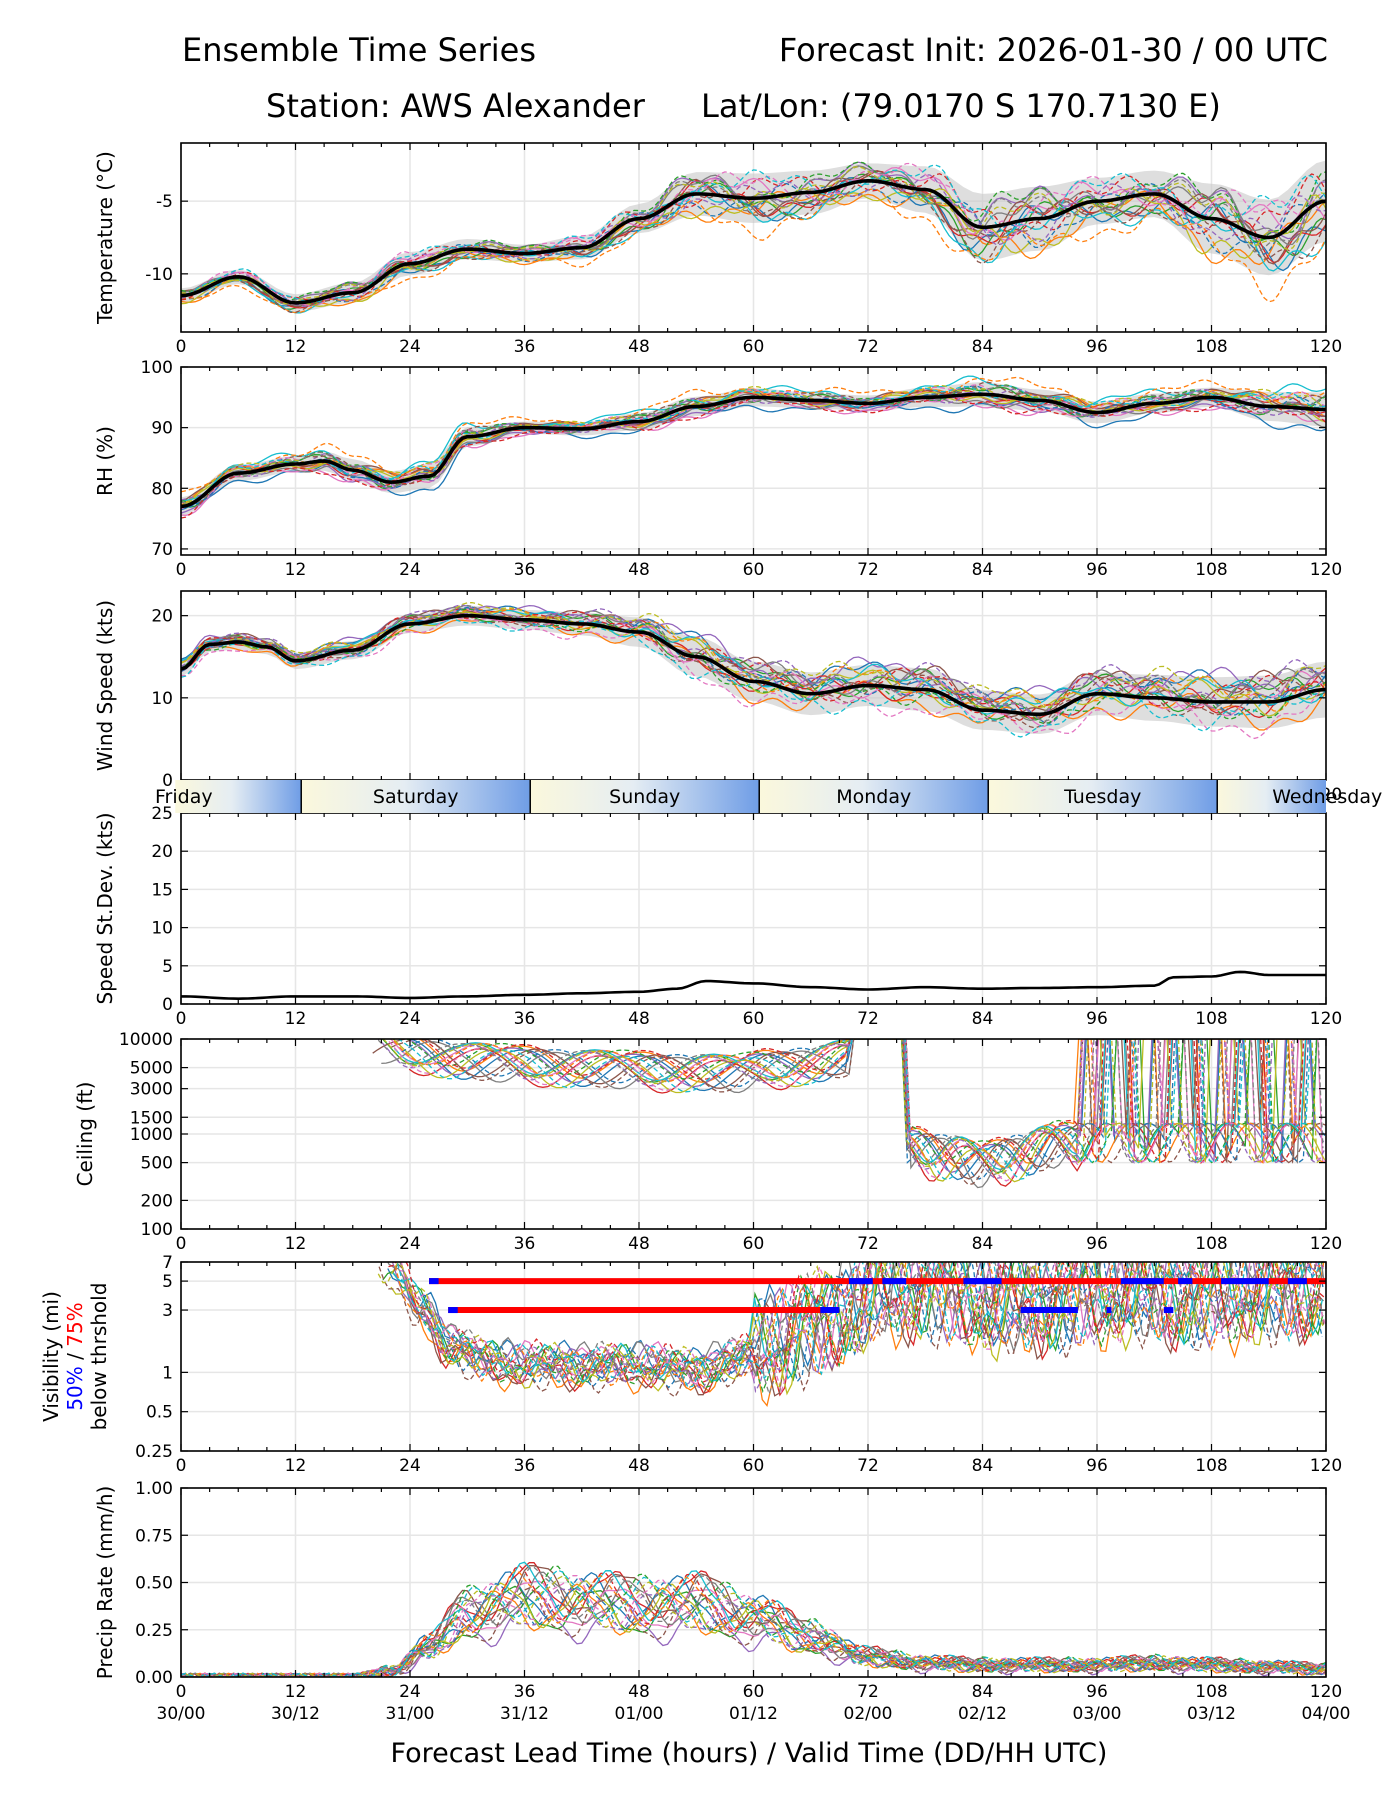 This screenshot has width=1400, height=1800. What do you see at coordinates (151, 1135) in the screenshot?
I see `y-tick-label: 1000` at bounding box center [151, 1135].